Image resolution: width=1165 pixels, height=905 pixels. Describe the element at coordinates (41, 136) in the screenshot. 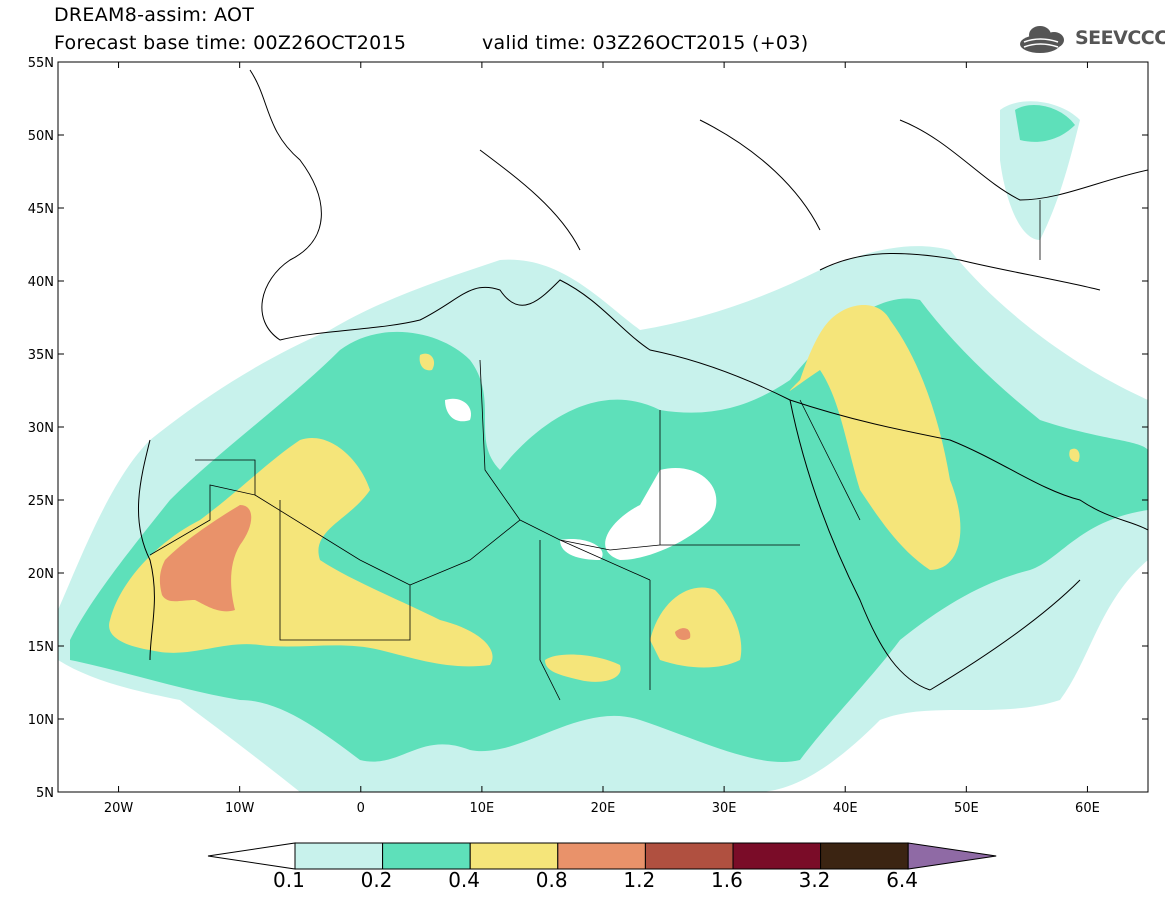

I see `lat-tick-label: 50N` at that location.